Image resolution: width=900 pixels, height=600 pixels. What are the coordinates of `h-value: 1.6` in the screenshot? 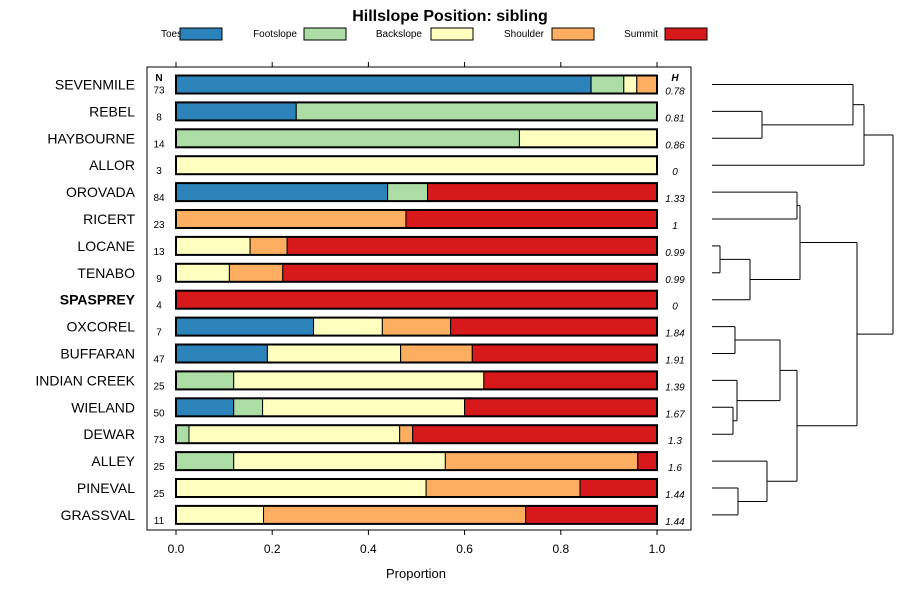 It's located at (675, 468).